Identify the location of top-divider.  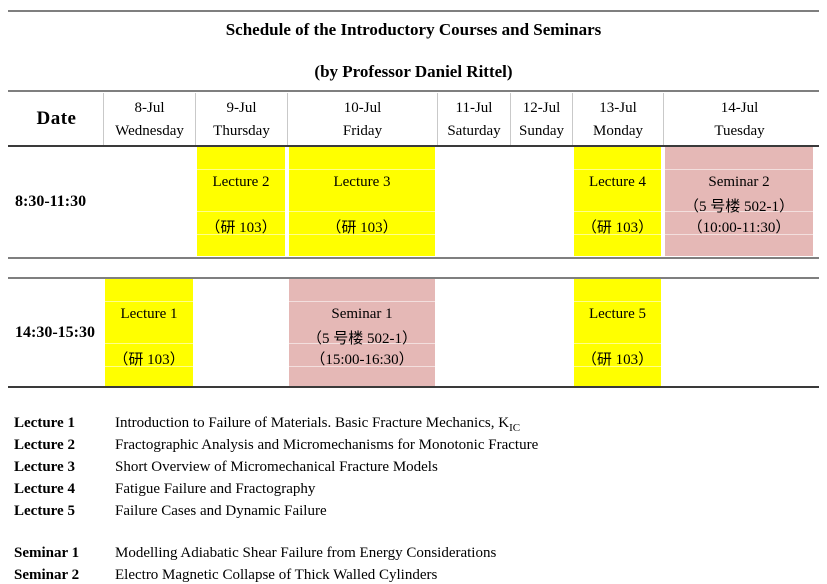
(413, 11).